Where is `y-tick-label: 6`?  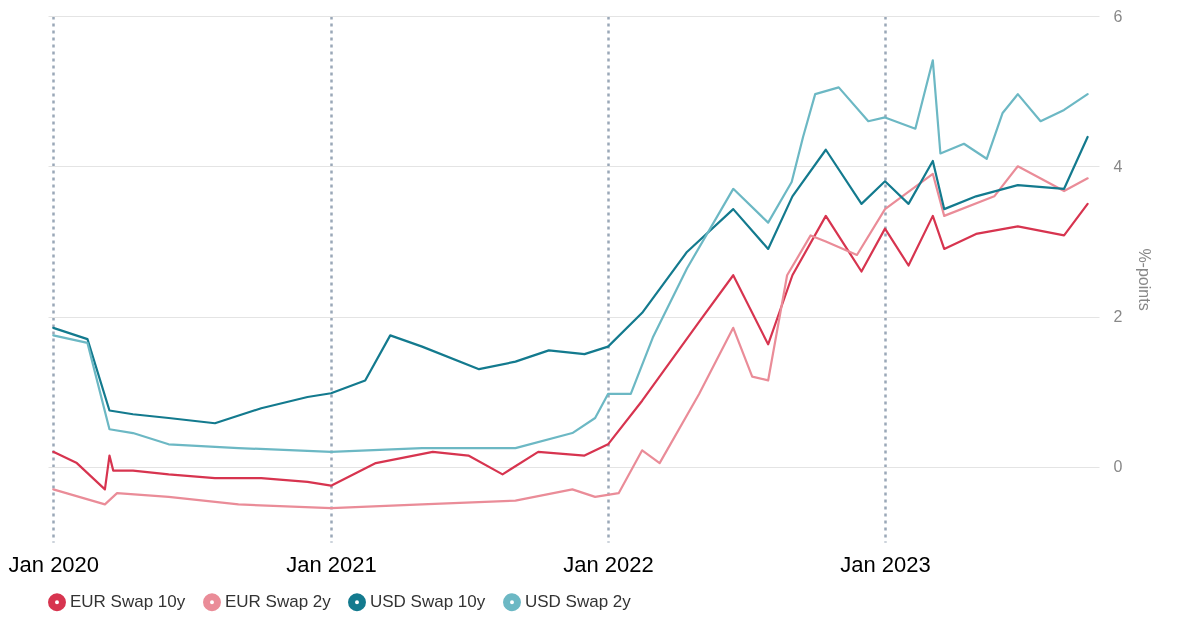
y-tick-label: 6 is located at coordinates (1118, 16).